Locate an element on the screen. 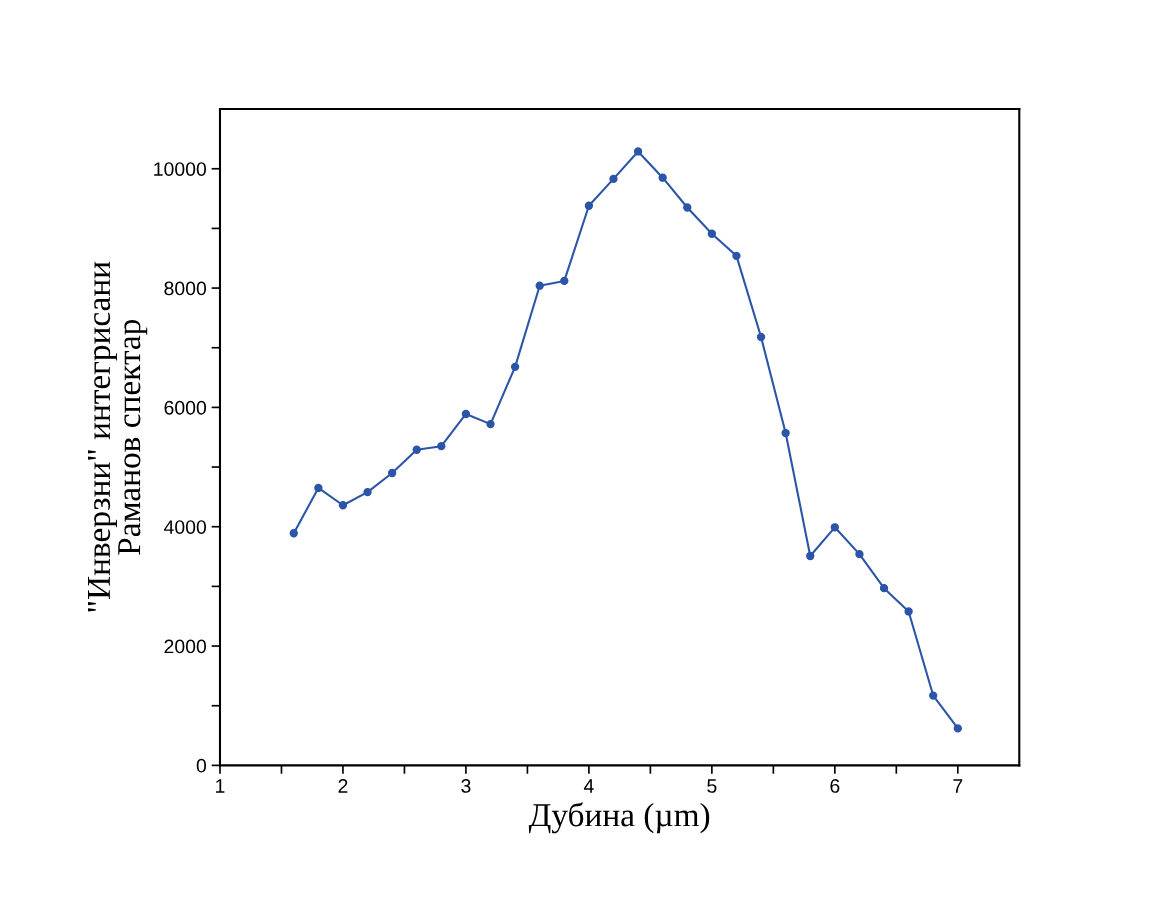 Image resolution: width=1172 pixels, height=909 pixels. y-tick-label: 8000 is located at coordinates (185, 288).